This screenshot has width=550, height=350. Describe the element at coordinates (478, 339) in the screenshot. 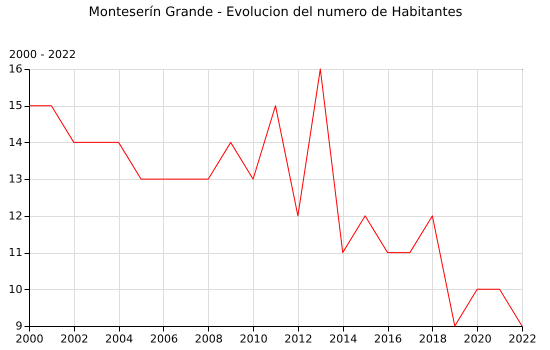

I see `x-tick-label: 2020` at that location.